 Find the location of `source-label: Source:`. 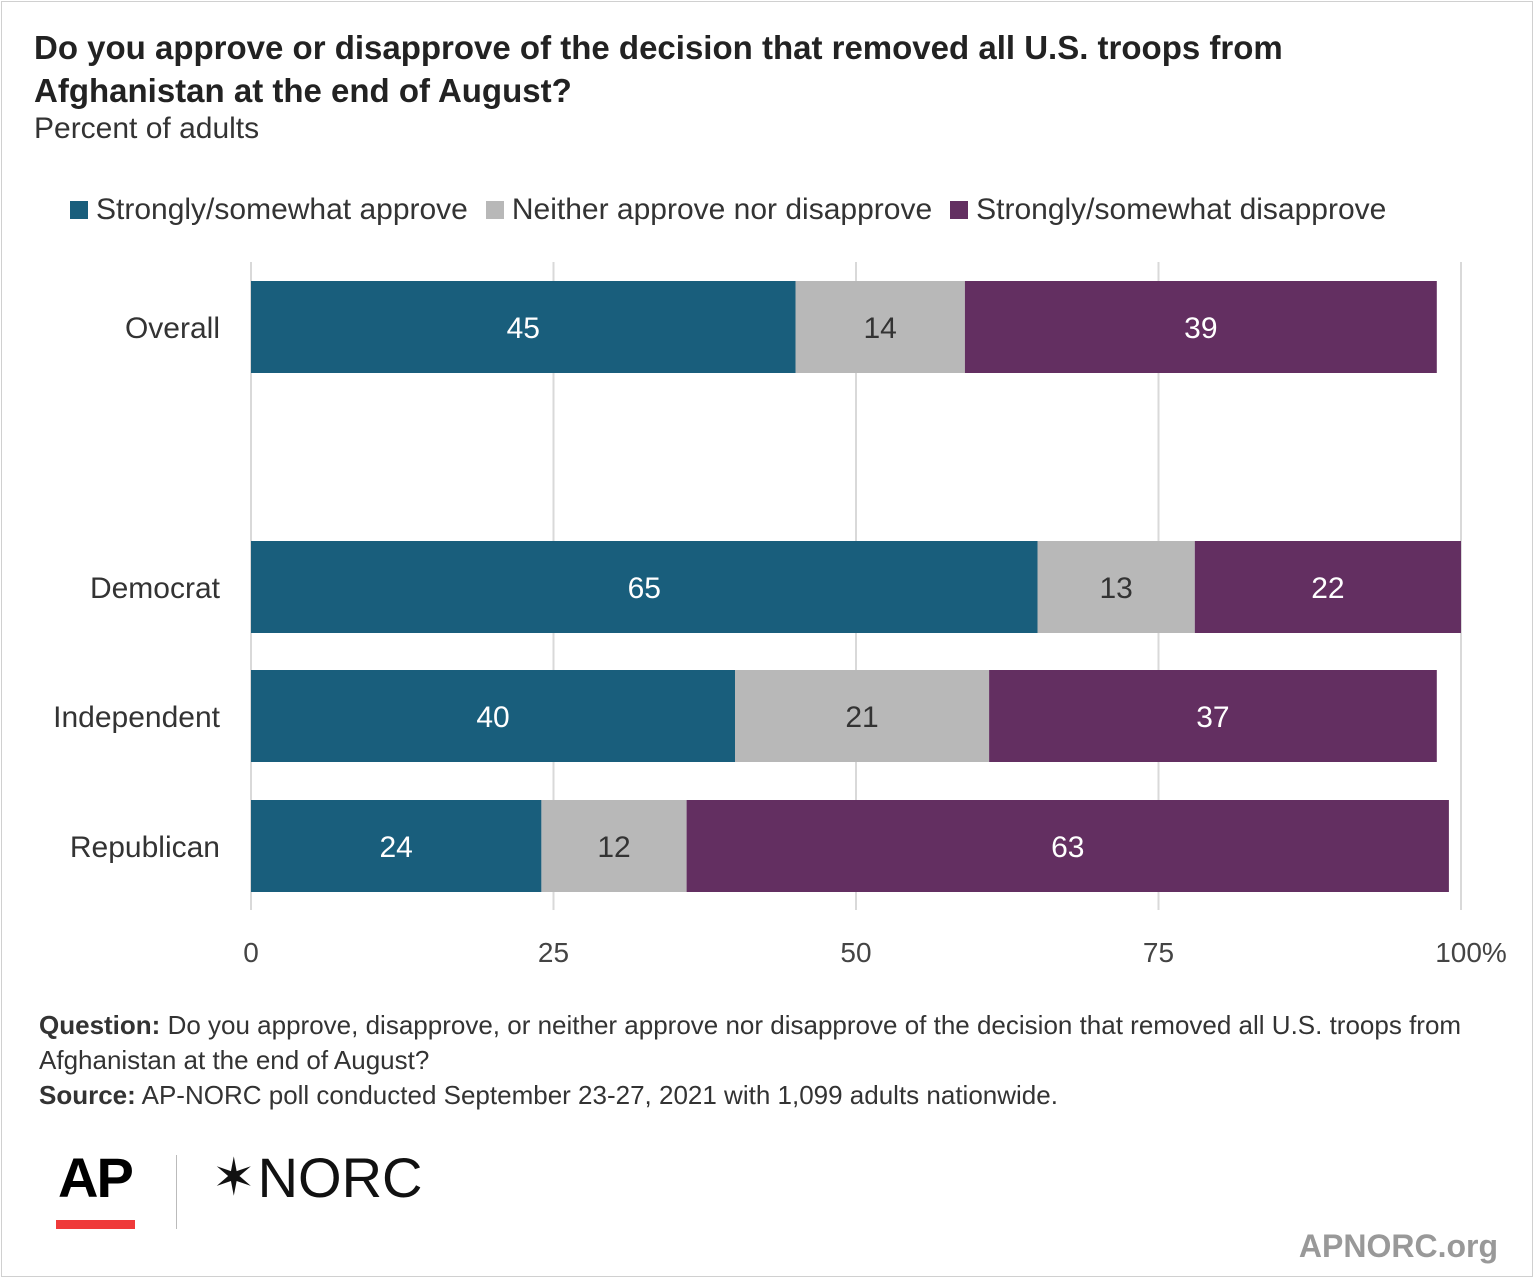

source-label: Source: is located at coordinates (87, 1095).